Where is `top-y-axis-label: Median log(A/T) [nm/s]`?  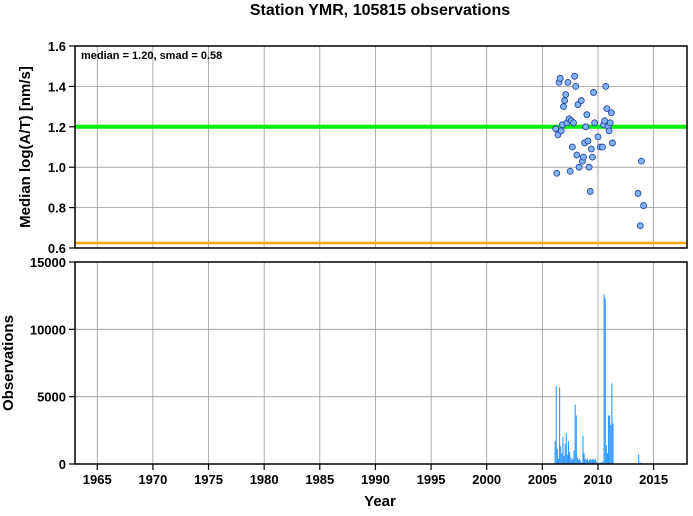 top-y-axis-label: Median log(A/T) [nm/s] is located at coordinates (25, 147).